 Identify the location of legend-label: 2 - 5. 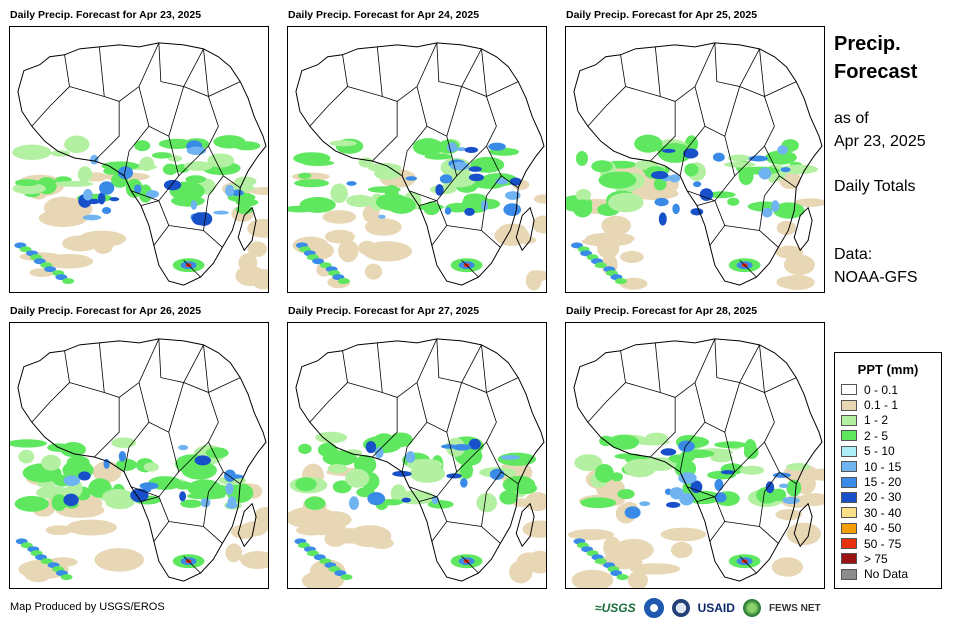
(876, 435).